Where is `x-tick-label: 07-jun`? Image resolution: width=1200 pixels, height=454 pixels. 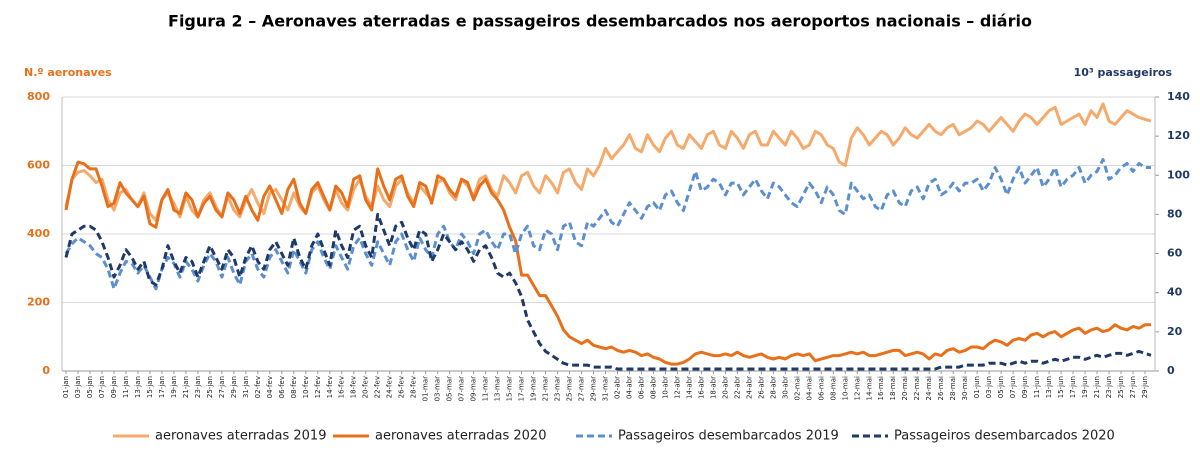
x-tick-label: 07-jun is located at coordinates (1013, 387).